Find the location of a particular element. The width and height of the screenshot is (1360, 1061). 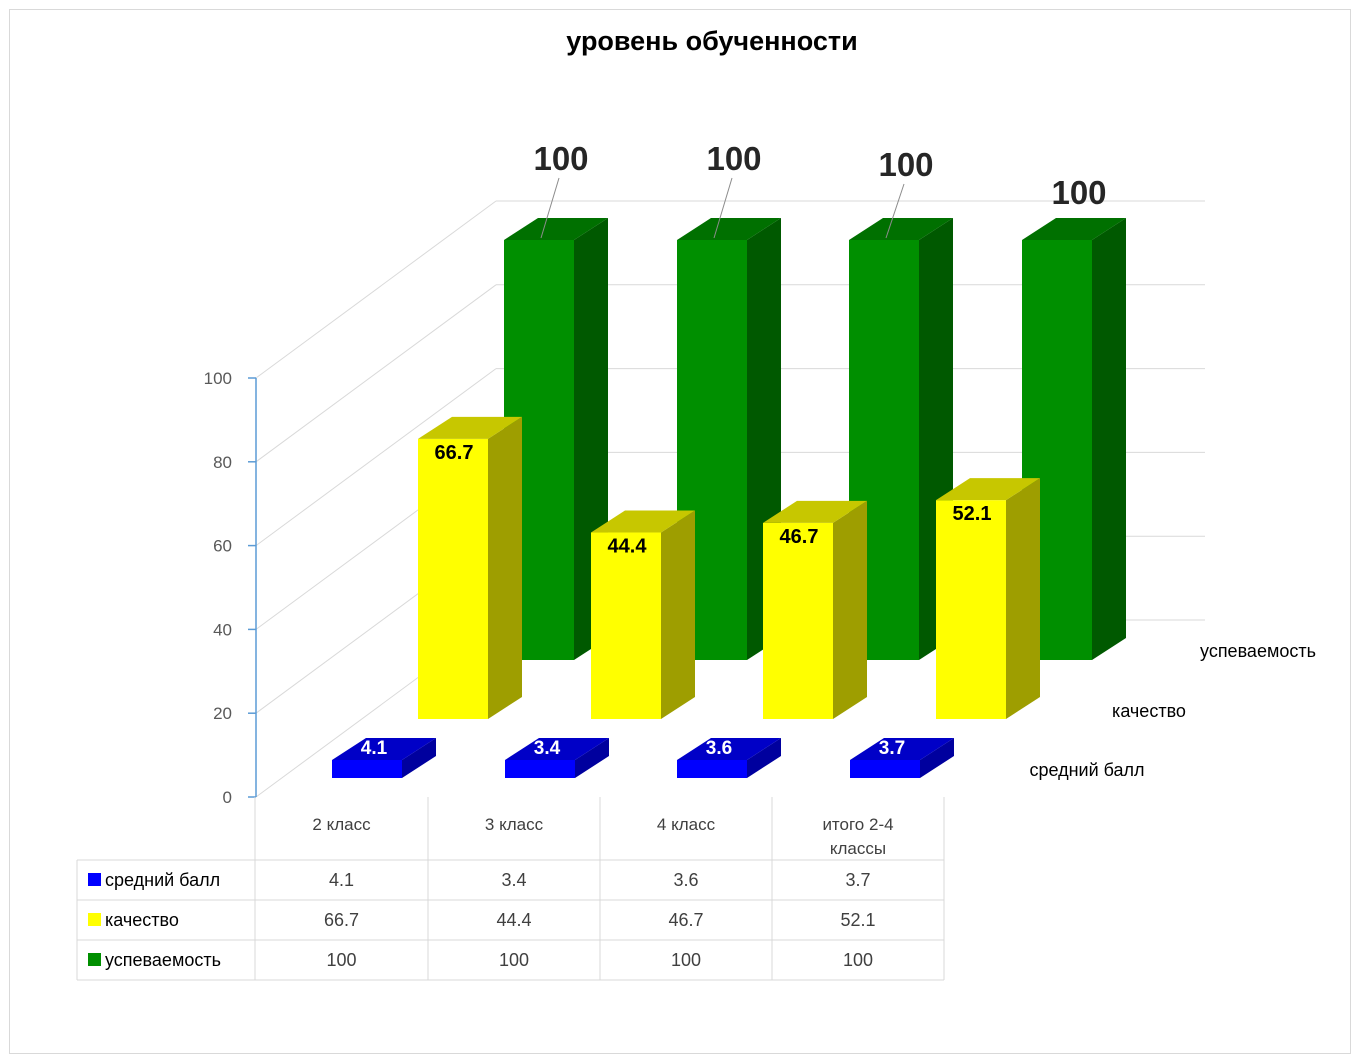

bar: 4.1 is located at coordinates (384, 758).